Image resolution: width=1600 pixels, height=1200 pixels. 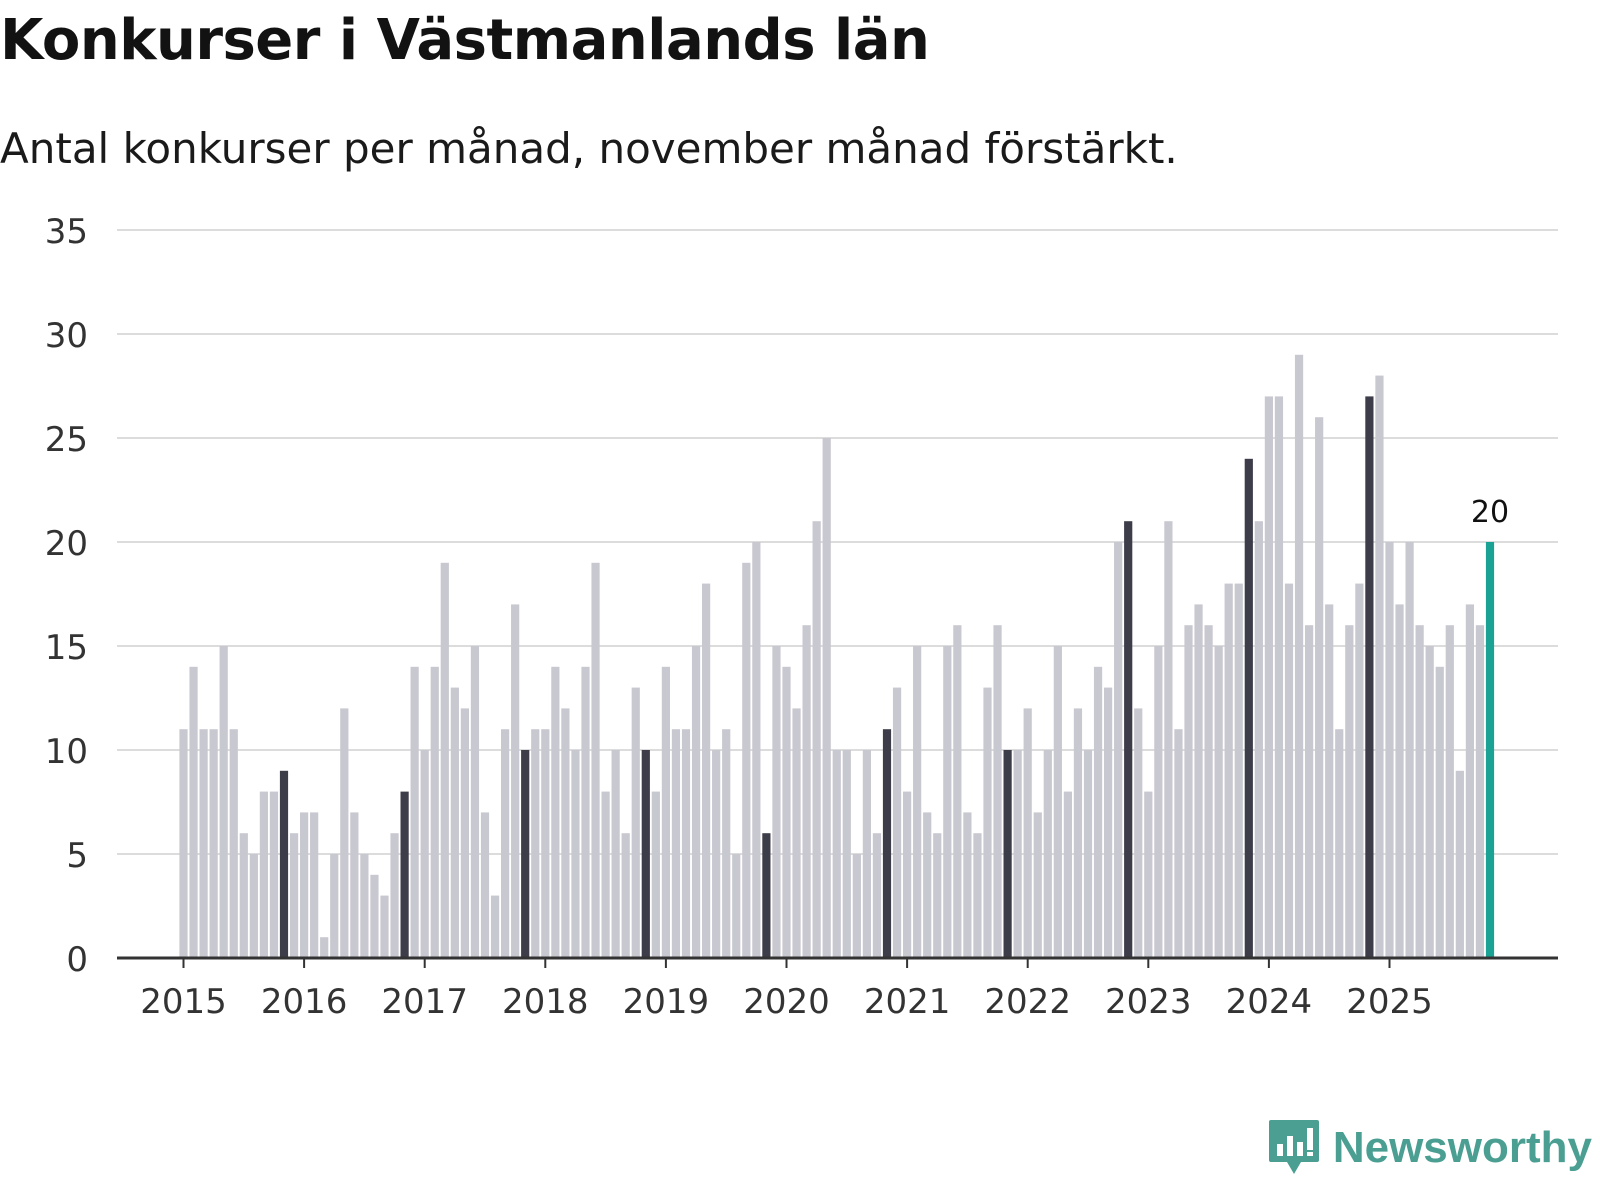 I want to click on x-tick-label: 2017, so click(x=424, y=1002).